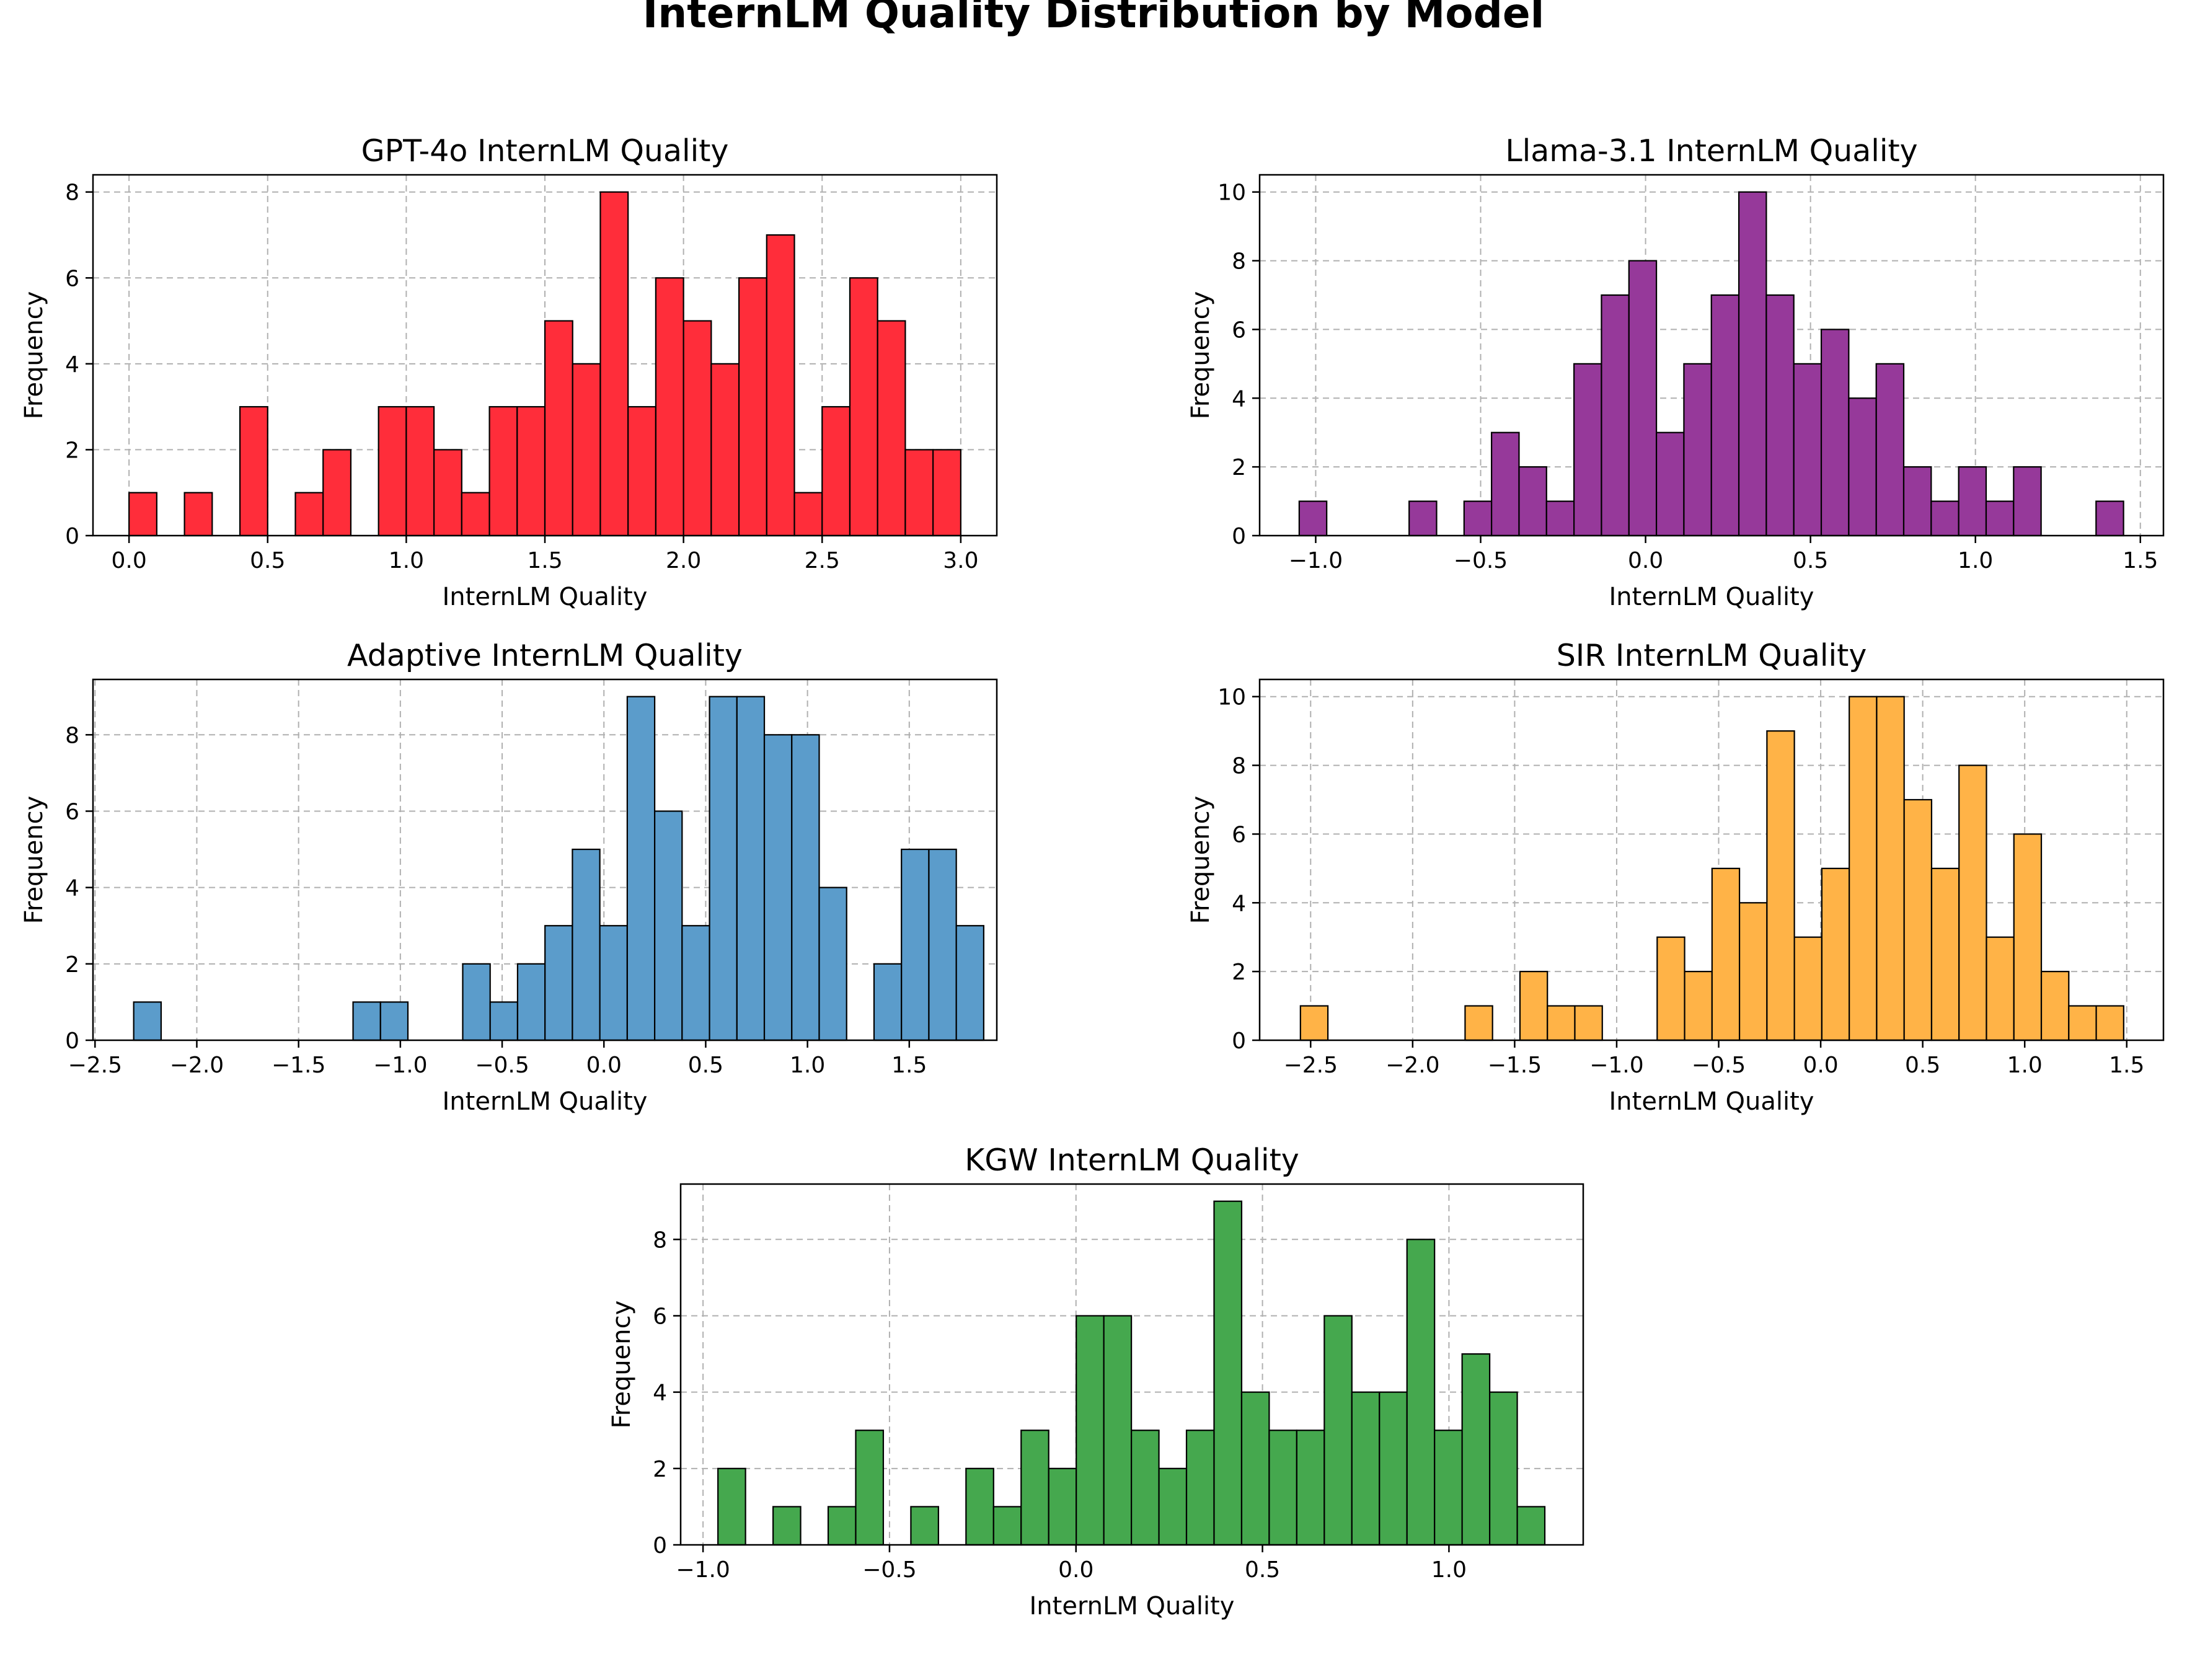  Describe the element at coordinates (1232, 193) in the screenshot. I see `y-tick-label-llama31-5: 10` at that location.